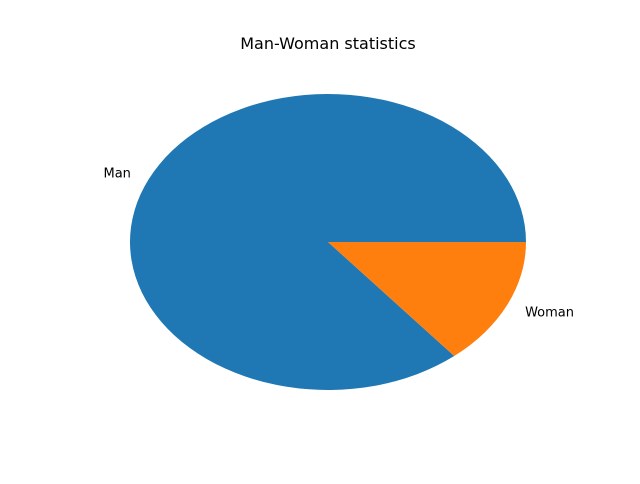 The width and height of the screenshot is (640, 484). What do you see at coordinates (427, 299) in the screenshot?
I see `pie-slice-woman` at bounding box center [427, 299].